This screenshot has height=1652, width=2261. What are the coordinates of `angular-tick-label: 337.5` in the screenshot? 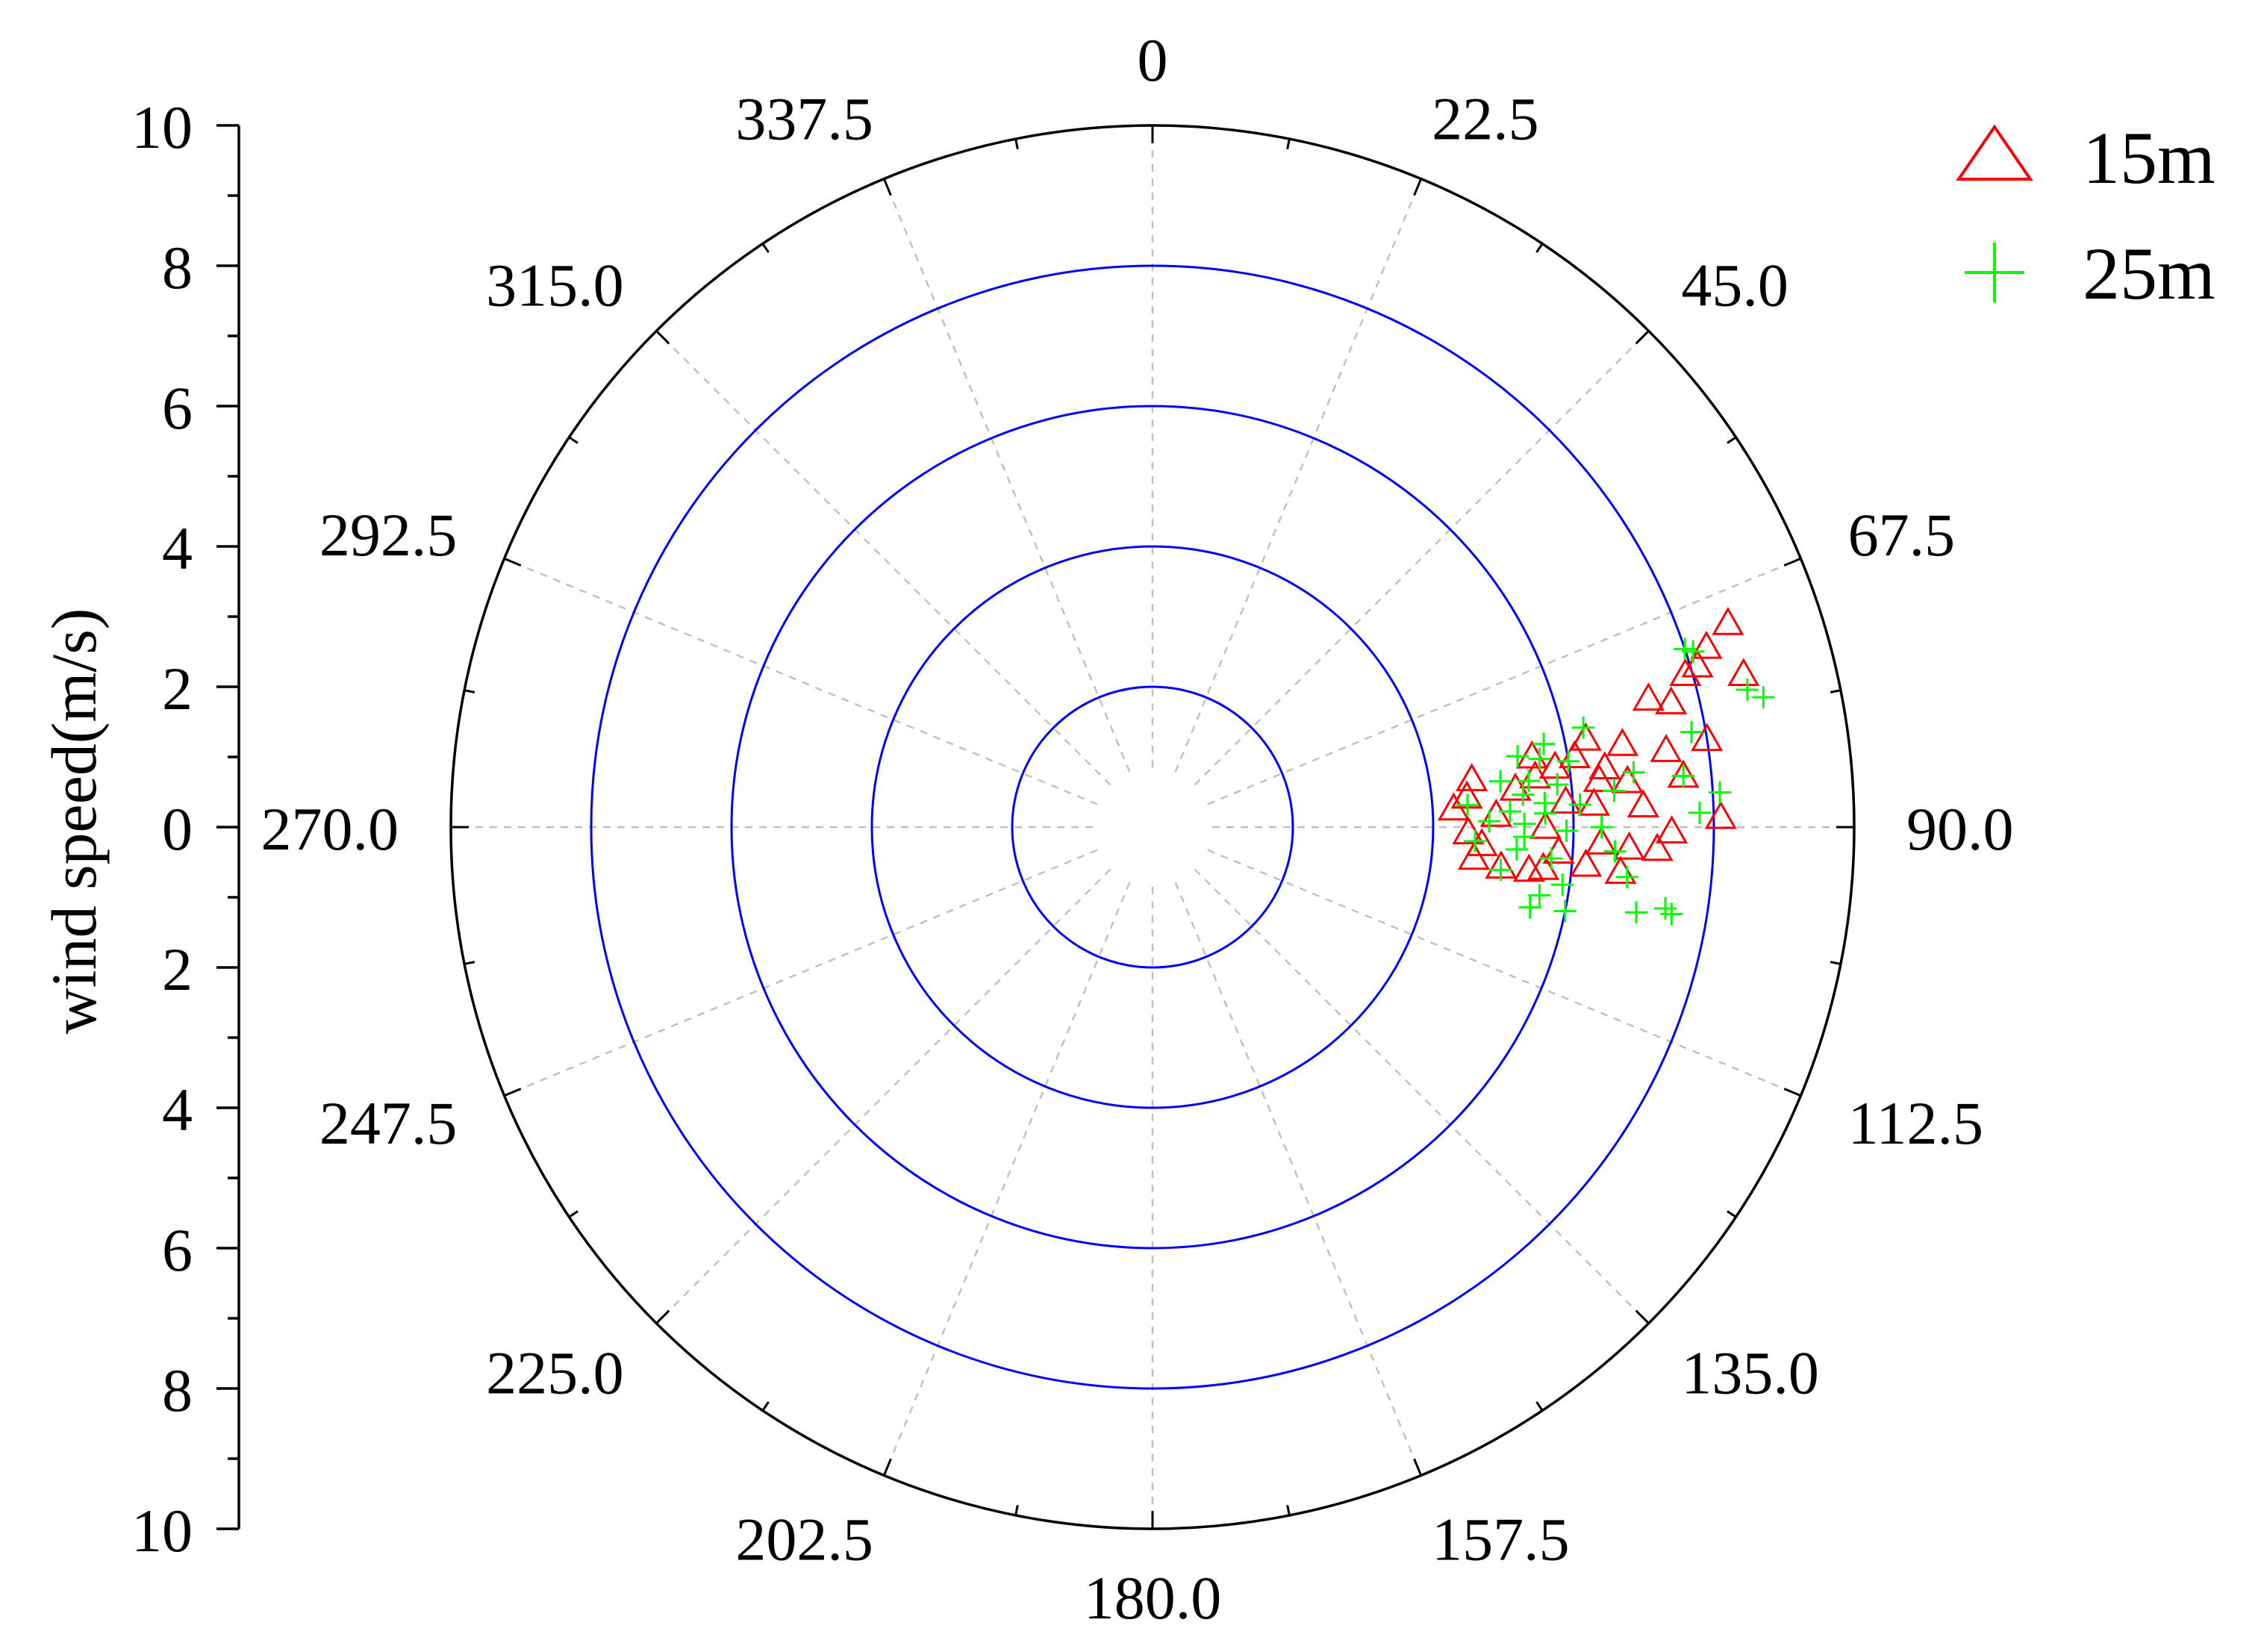 It's located at (804, 118).